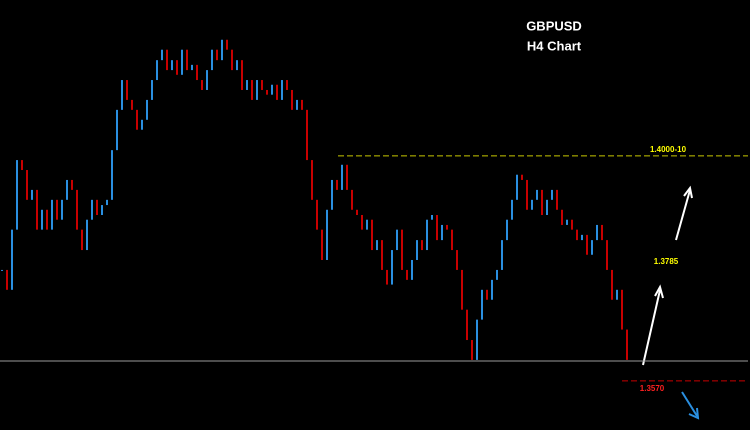  I want to click on level-label: 1.4000-10, so click(668, 149).